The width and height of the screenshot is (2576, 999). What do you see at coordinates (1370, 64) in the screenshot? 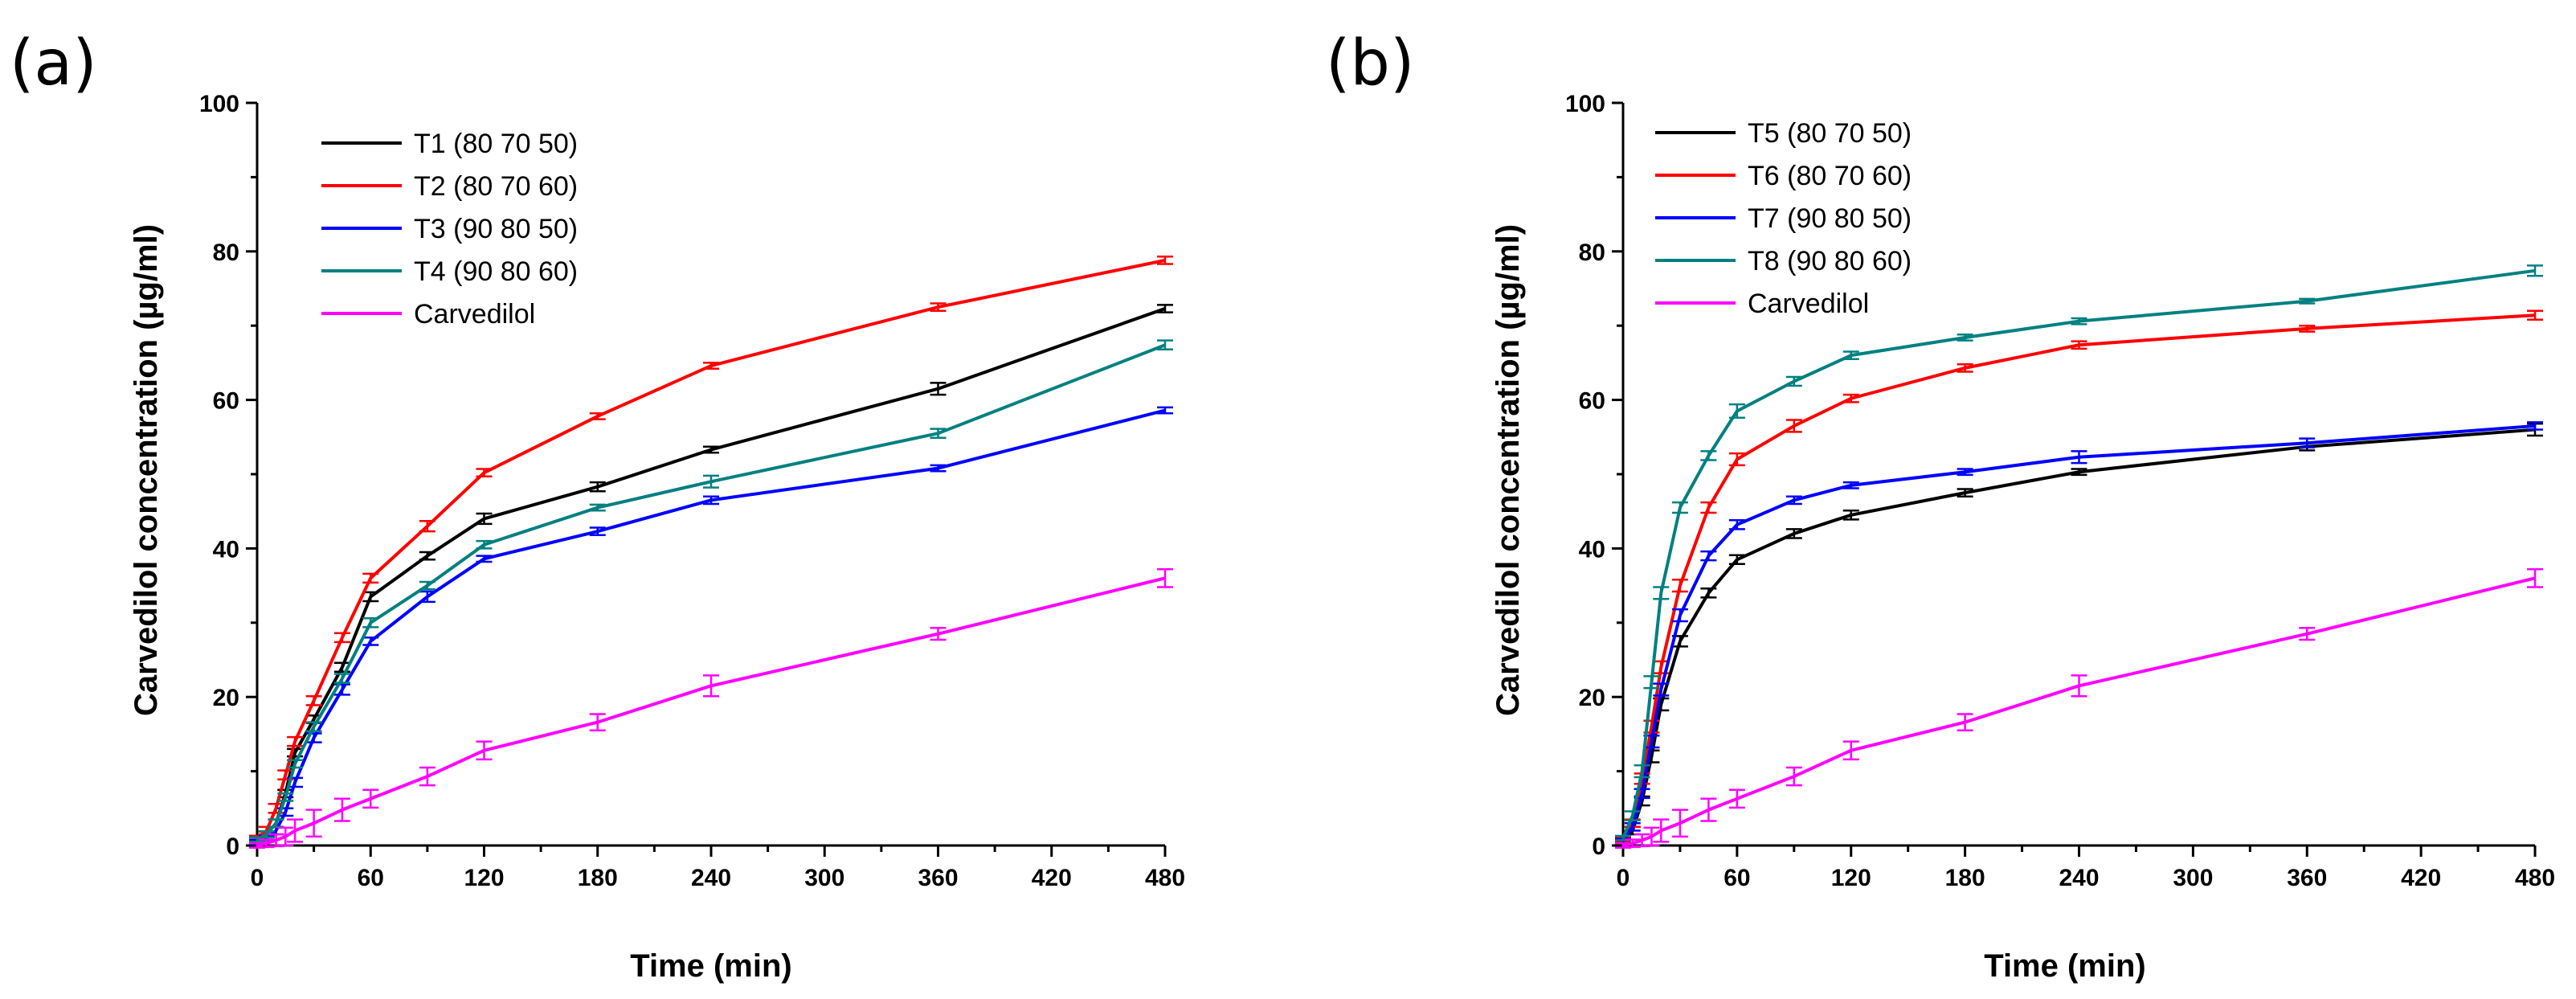
I see `panel-label-b: (b)` at bounding box center [1370, 64].